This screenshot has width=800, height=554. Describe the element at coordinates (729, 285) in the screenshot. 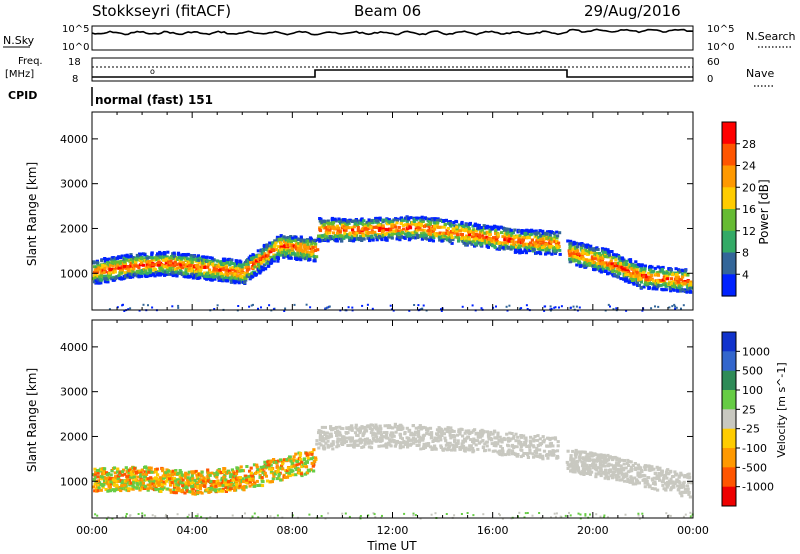

I see `colorbar-swatch` at that location.